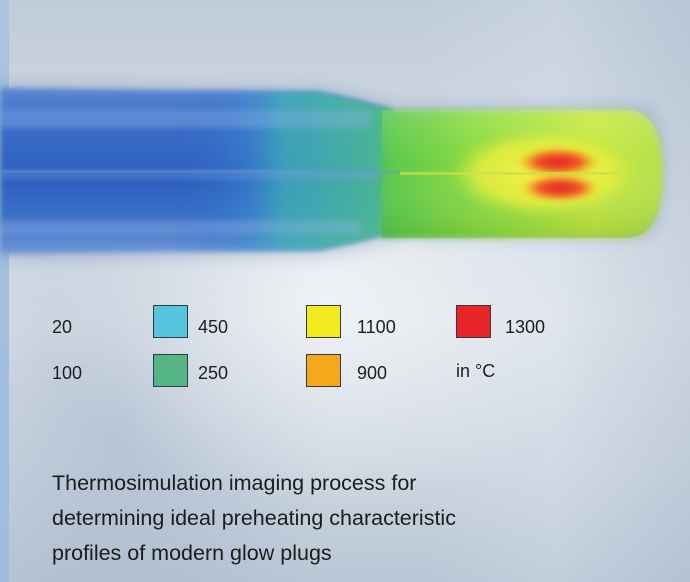 The height and width of the screenshot is (582, 690). Describe the element at coordinates (4, 291) in the screenshot. I see `left-accent-strip` at that location.